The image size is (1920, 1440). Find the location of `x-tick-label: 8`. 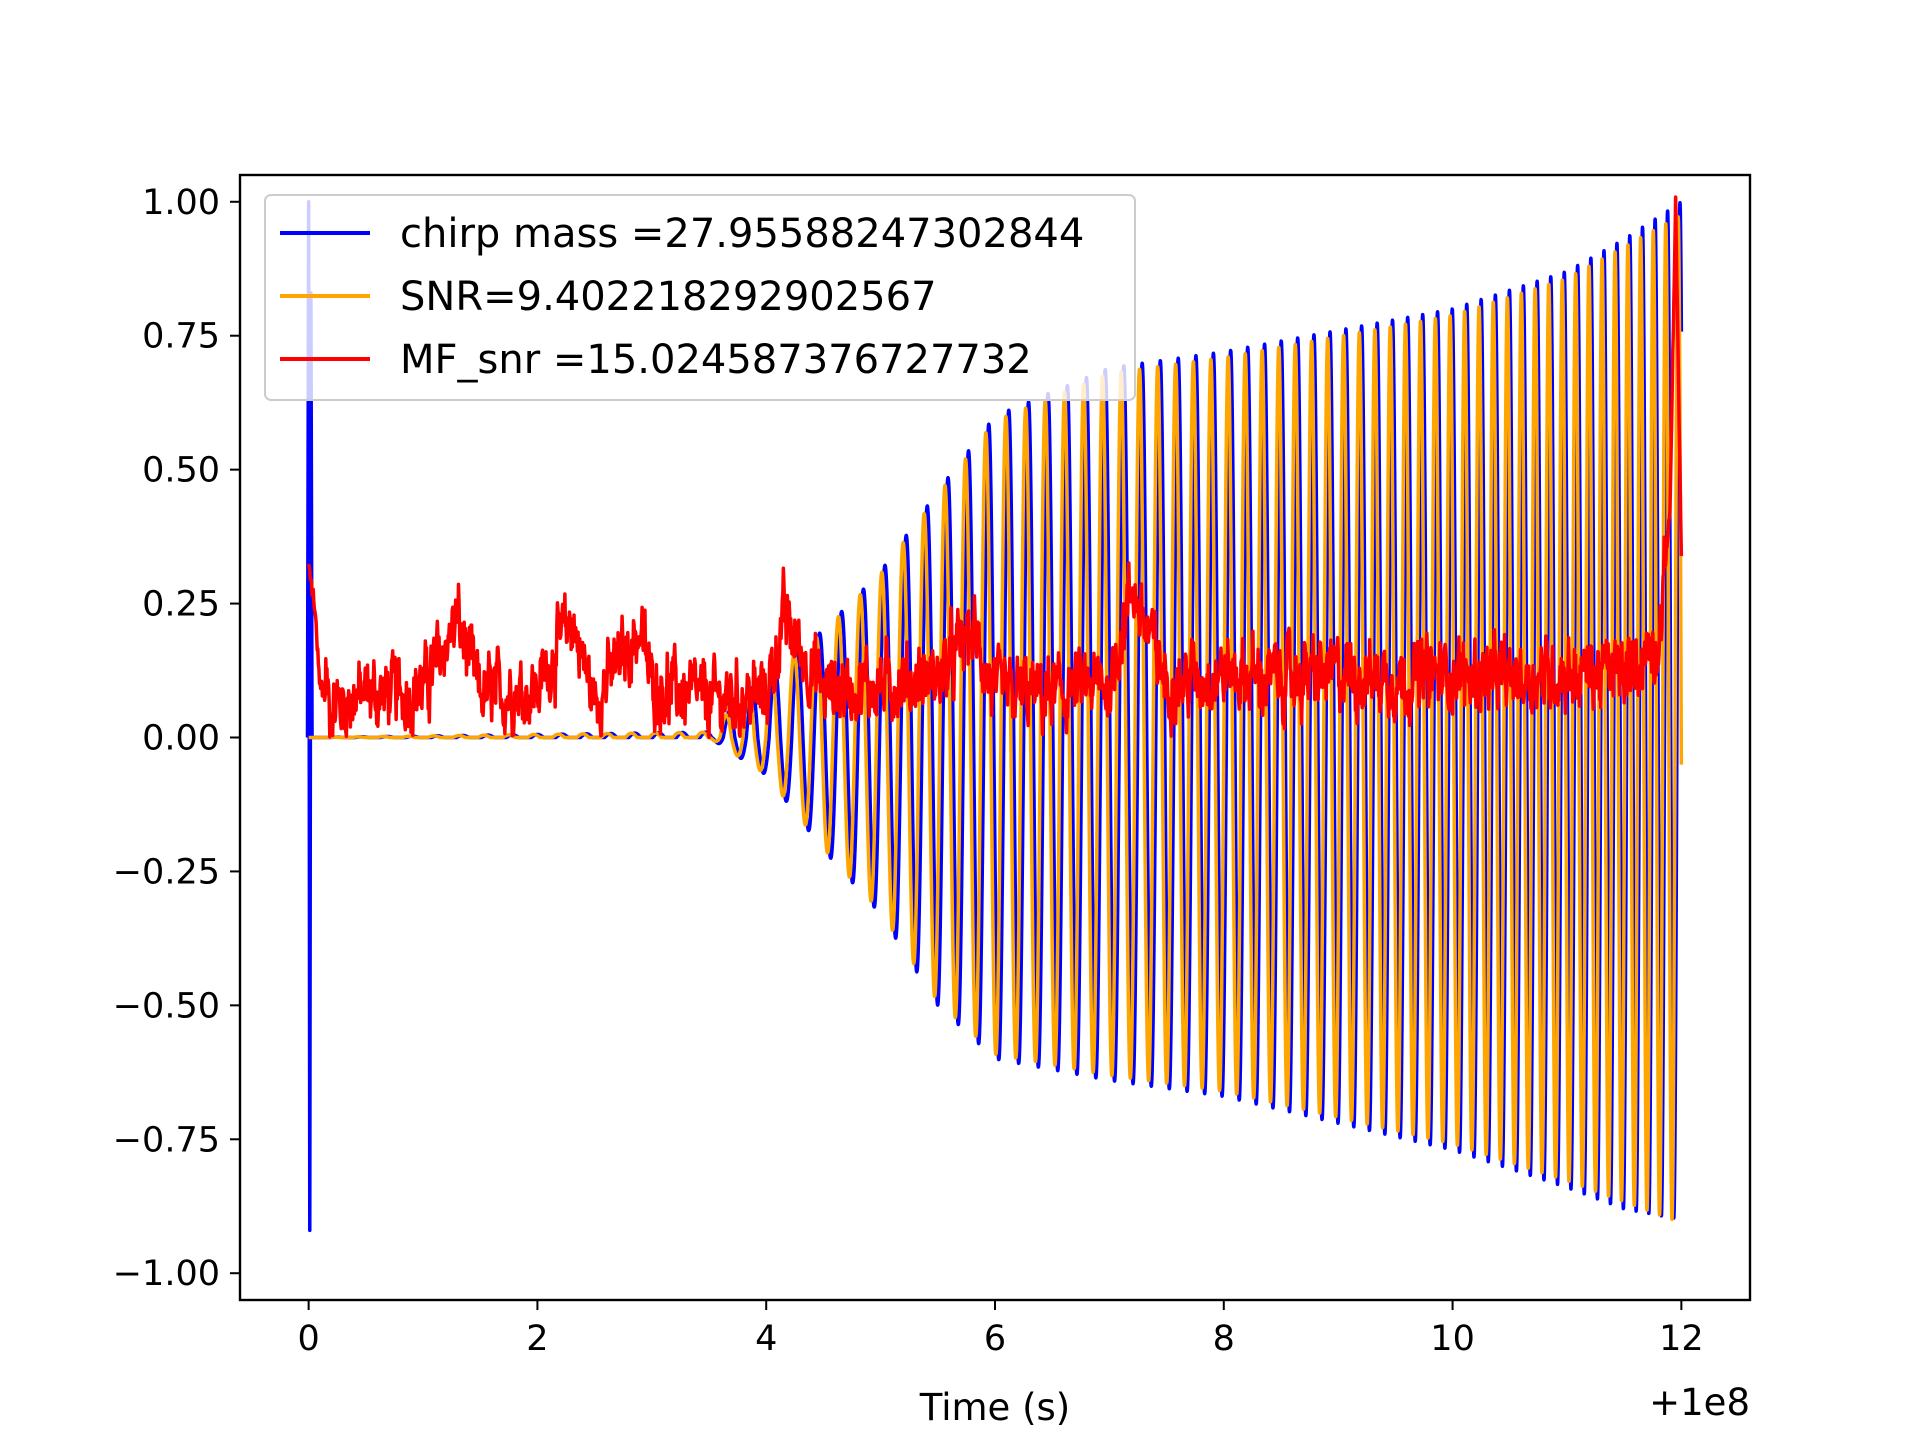

x-tick-label: 8 is located at coordinates (1224, 1339).